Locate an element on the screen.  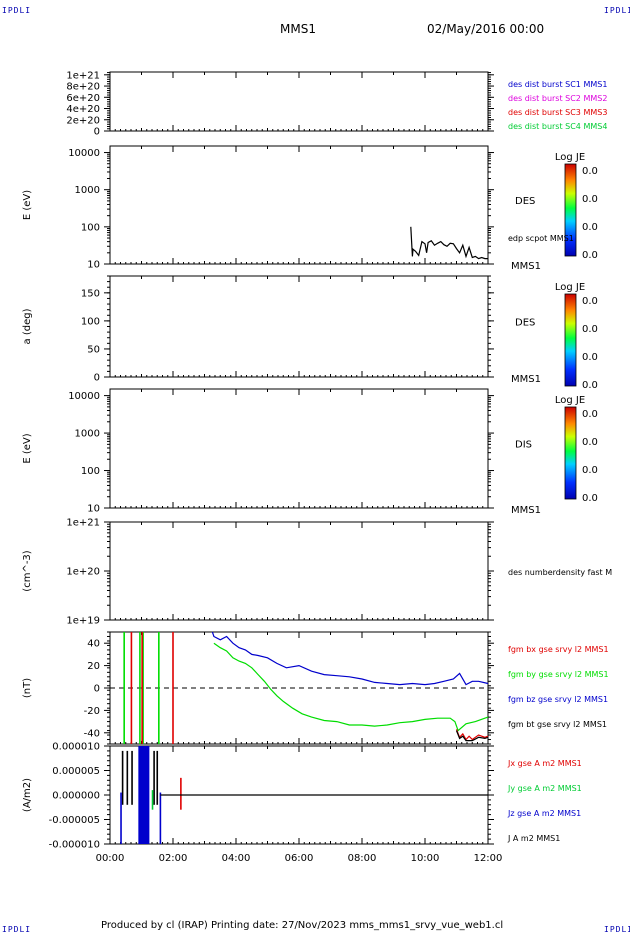
y-tick-label: -0.000010 is located at coordinates (74, 845).